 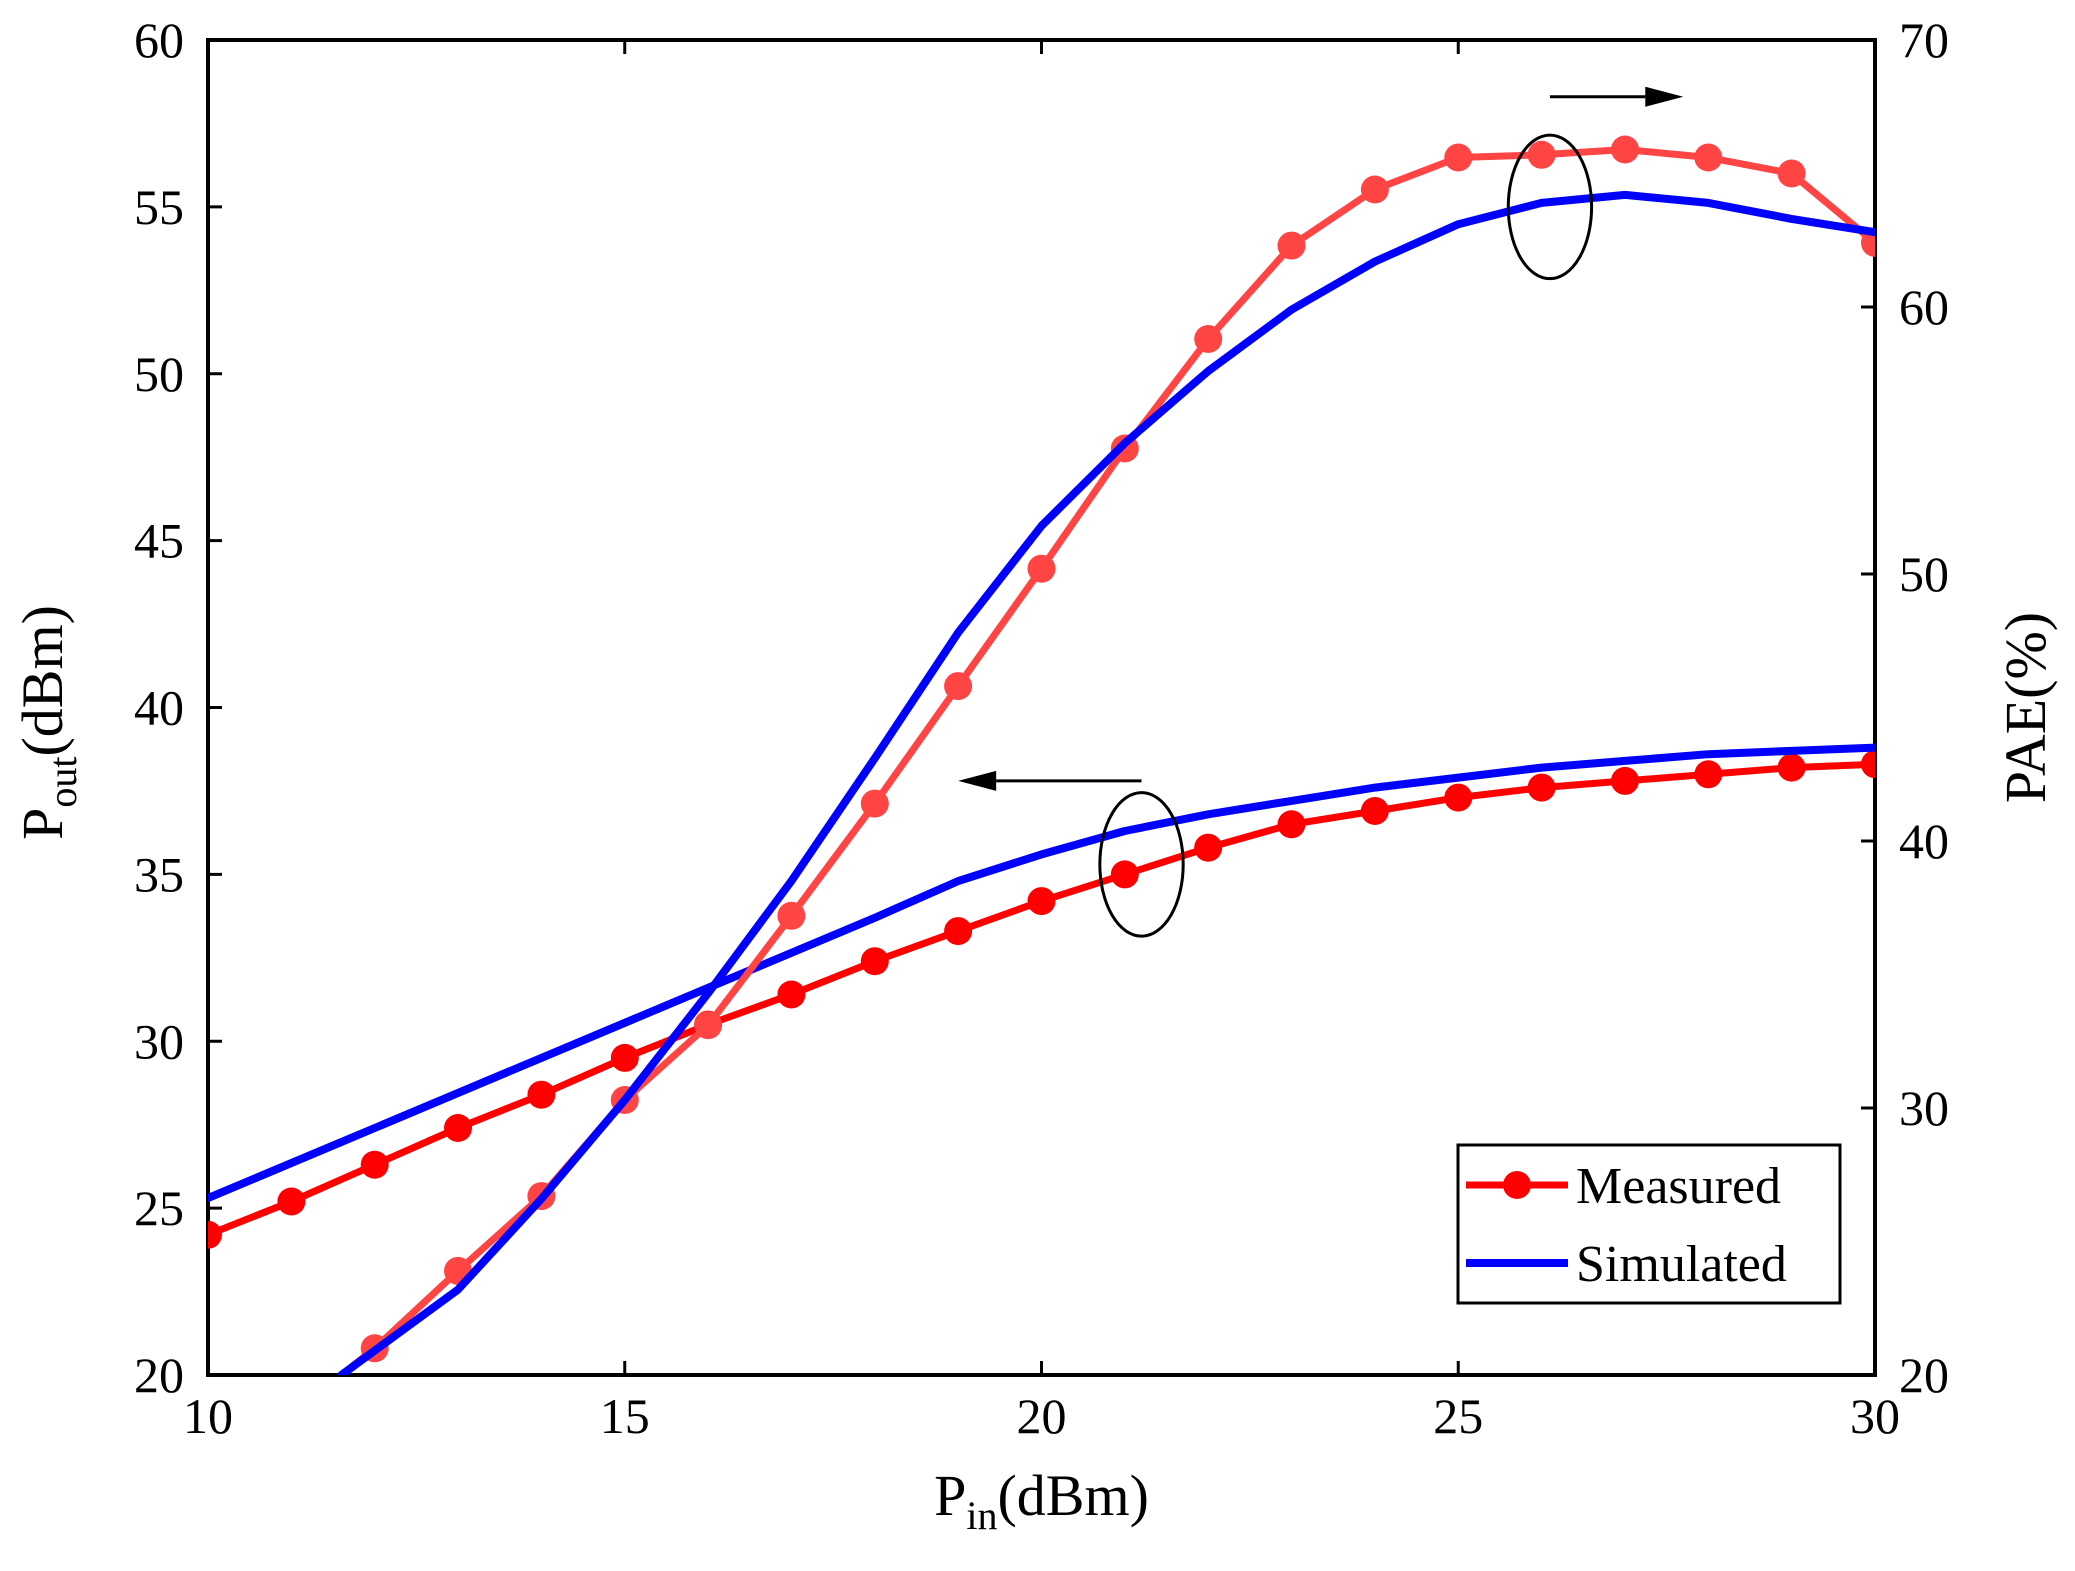 I want to click on y-right-tick-label: 30, so click(x=1924, y=1108).